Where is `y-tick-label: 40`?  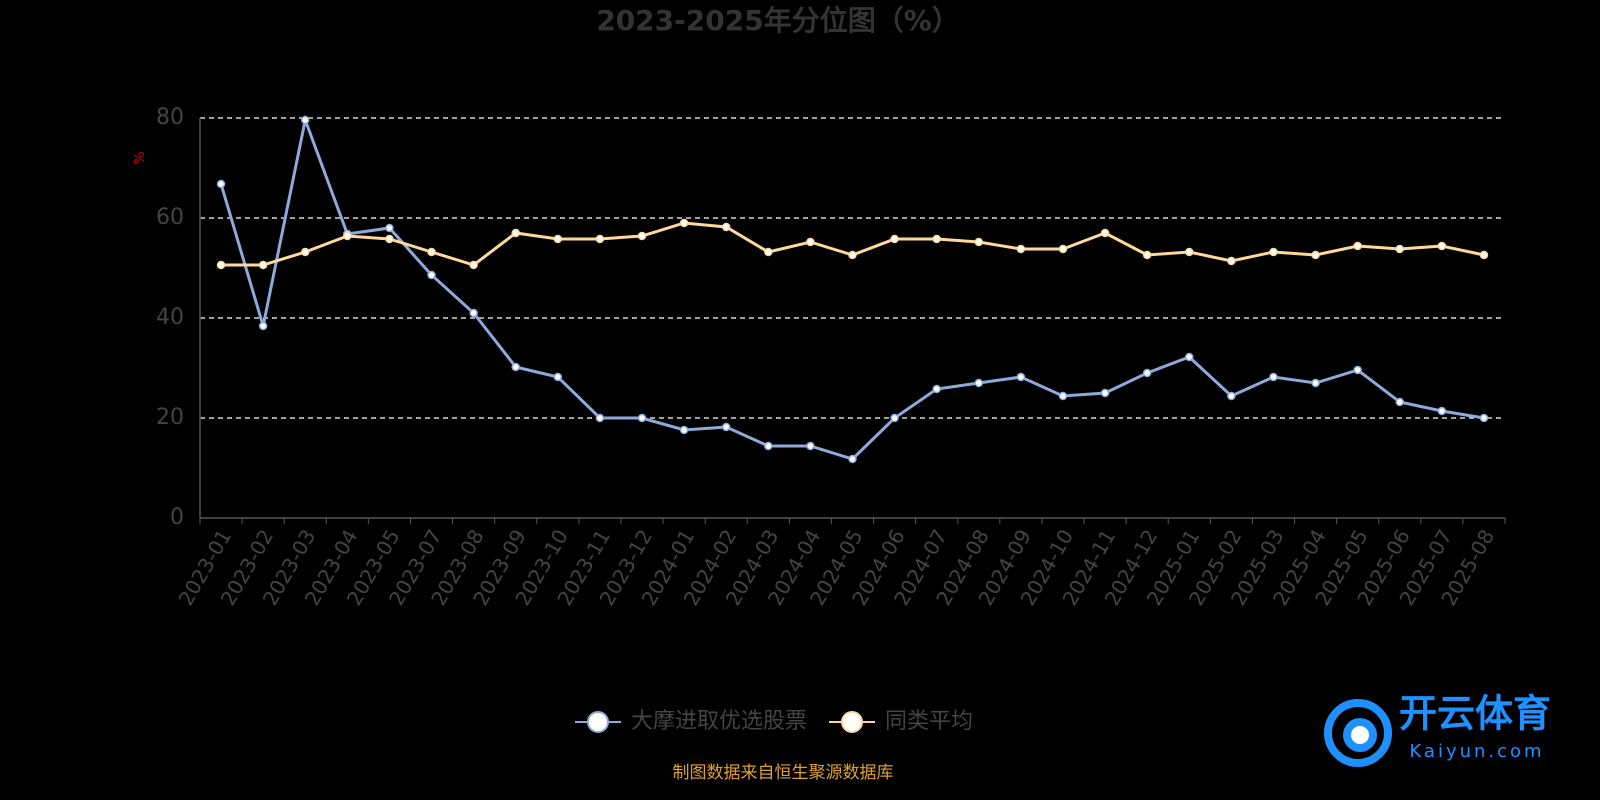
y-tick-label: 40 is located at coordinates (170, 317).